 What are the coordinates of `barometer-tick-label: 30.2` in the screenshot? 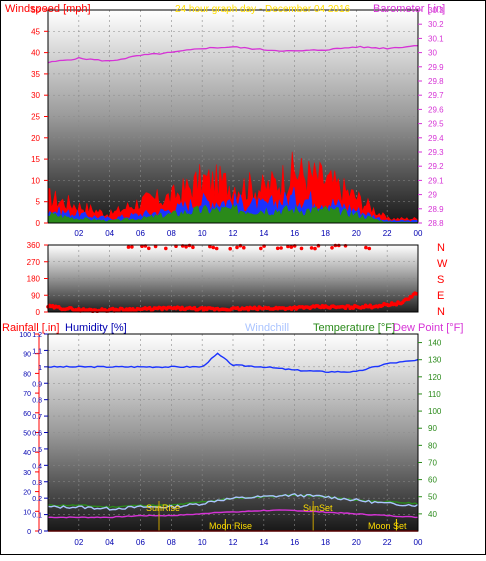 It's located at (436, 24).